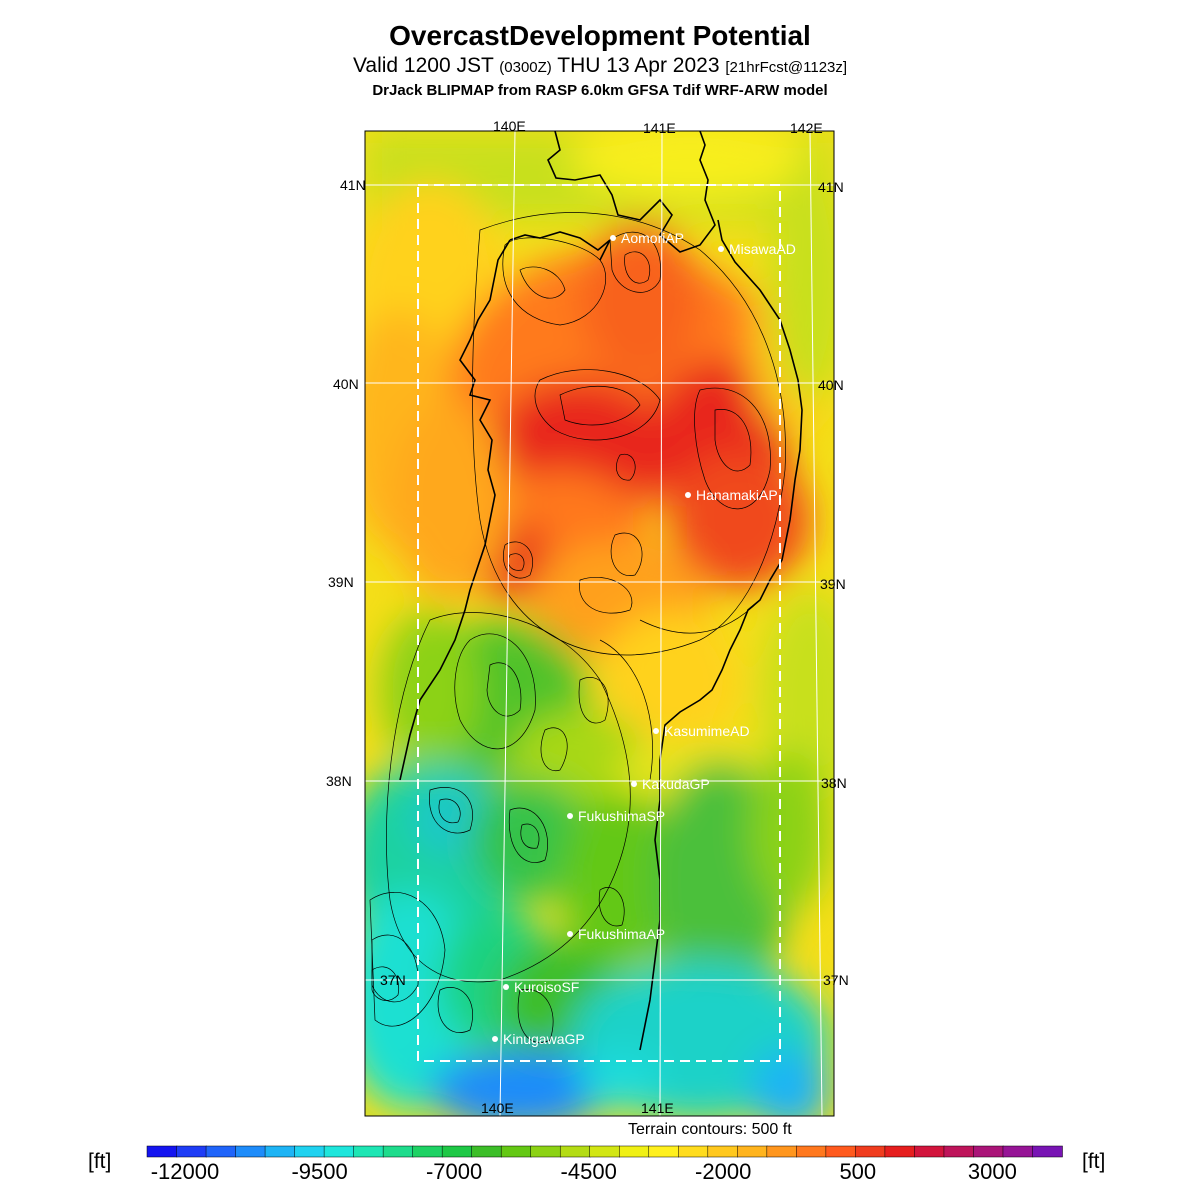 Image resolution: width=1200 pixels, height=1200 pixels. I want to click on site-label: KuroisoSF, so click(546, 987).